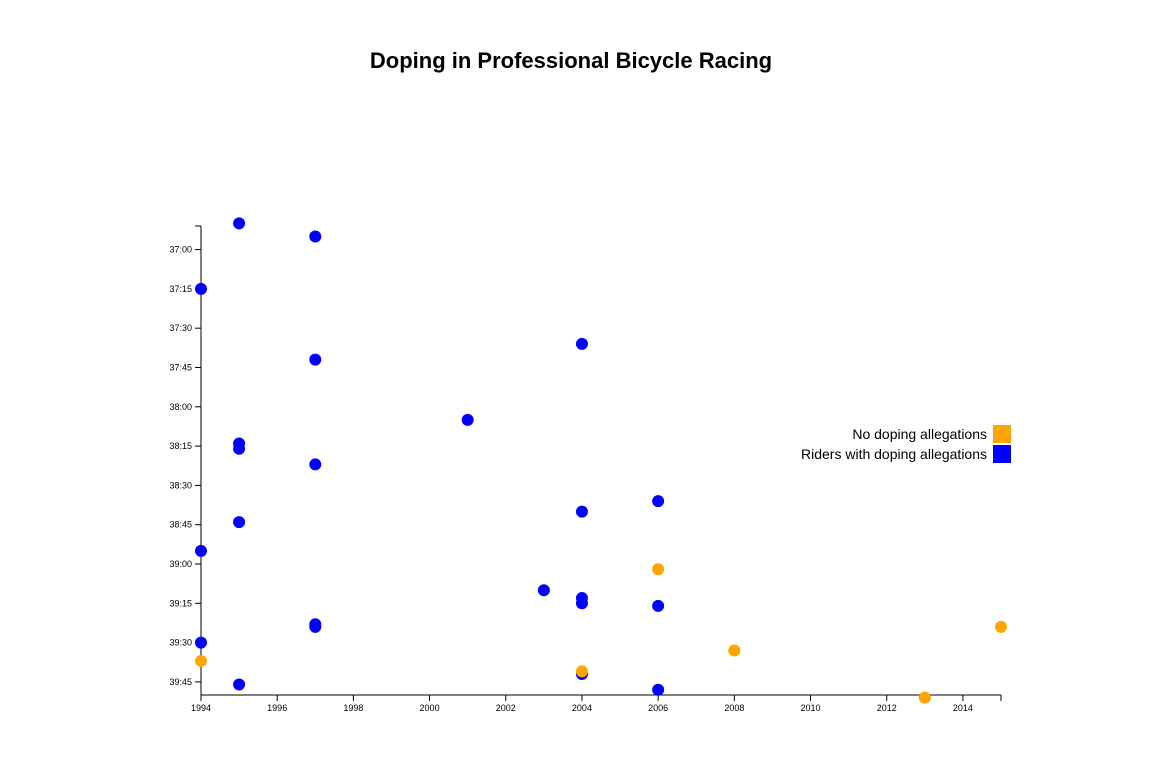 Image resolution: width=1155 pixels, height=768 pixels. I want to click on y-tick-label: 39:30, so click(180, 643).